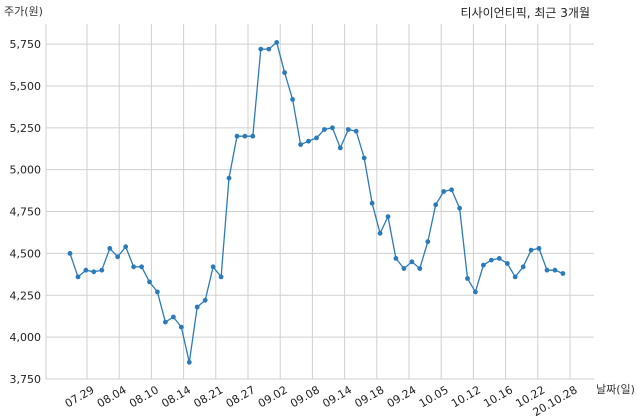 The width and height of the screenshot is (640, 419). Describe the element at coordinates (176, 396) in the screenshot. I see `x-tick-label: 08.14` at that location.